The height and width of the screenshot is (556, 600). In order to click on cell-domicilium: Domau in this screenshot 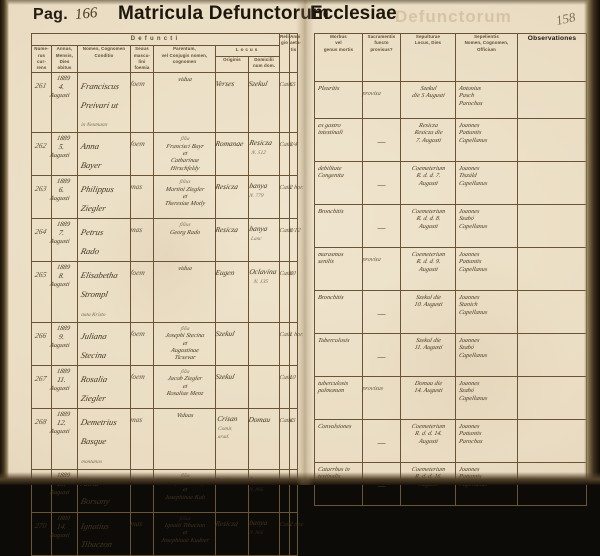, I will do `click(264, 438)`.